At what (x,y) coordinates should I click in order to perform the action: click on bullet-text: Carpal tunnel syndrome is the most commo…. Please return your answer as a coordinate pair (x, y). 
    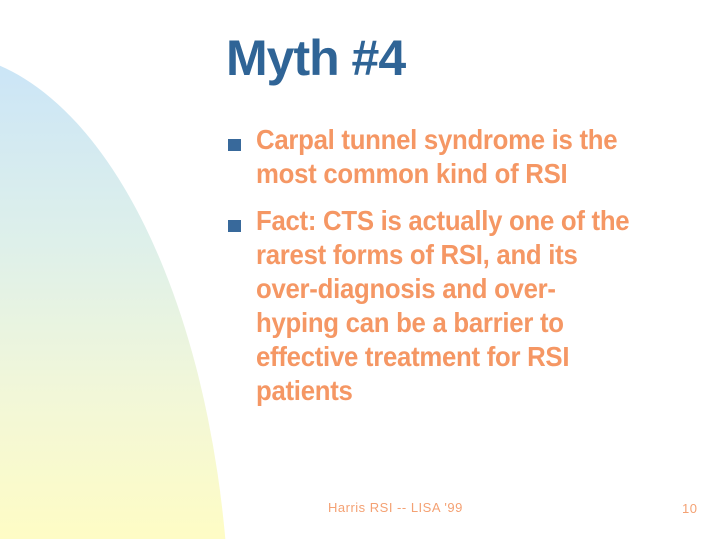
    Looking at the image, I should click on (437, 156).